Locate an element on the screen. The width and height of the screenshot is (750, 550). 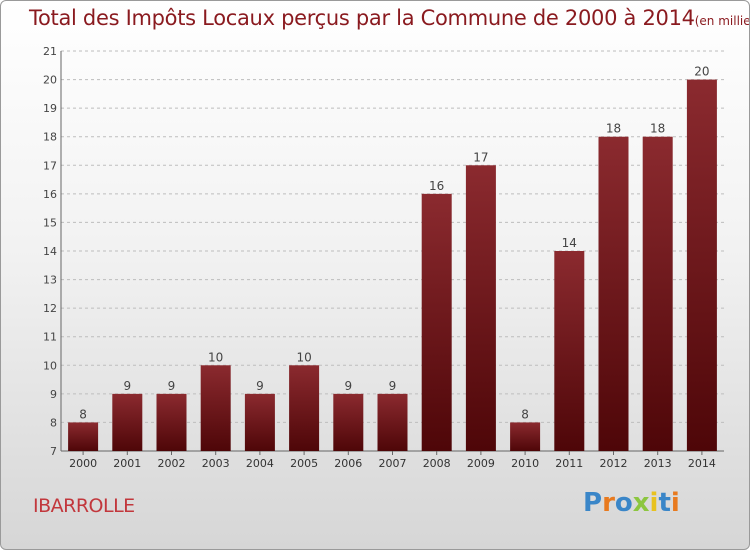
y-tick-label: 12 is located at coordinates (50, 308).